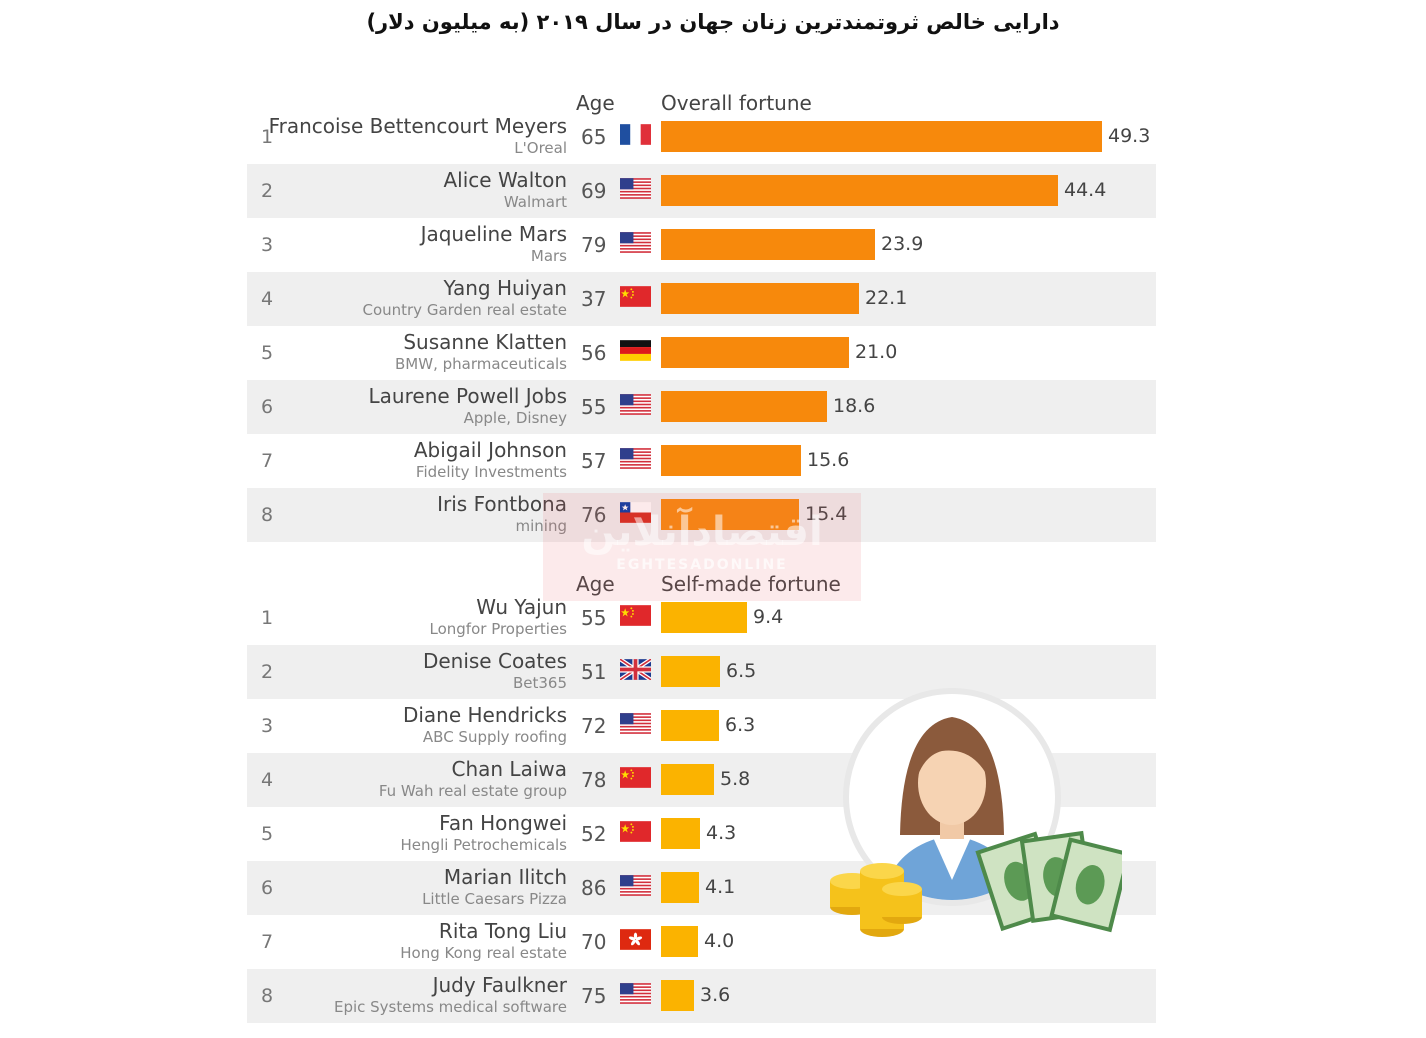  I want to click on table-row: 8 Iris Fontbona mining 76 15.4, so click(701, 515).